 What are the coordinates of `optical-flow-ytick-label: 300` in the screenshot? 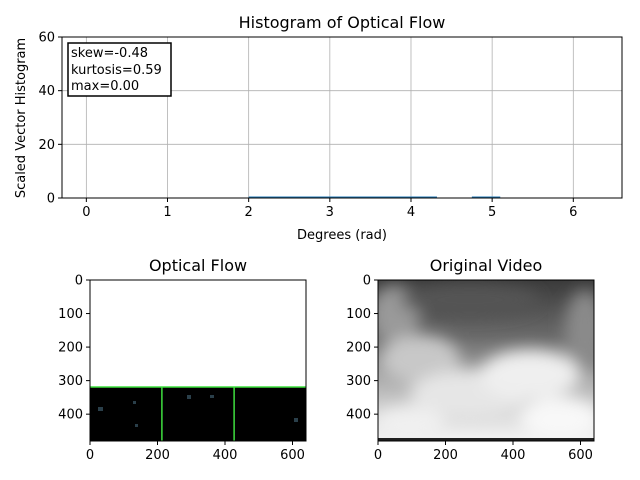 It's located at (70, 381).